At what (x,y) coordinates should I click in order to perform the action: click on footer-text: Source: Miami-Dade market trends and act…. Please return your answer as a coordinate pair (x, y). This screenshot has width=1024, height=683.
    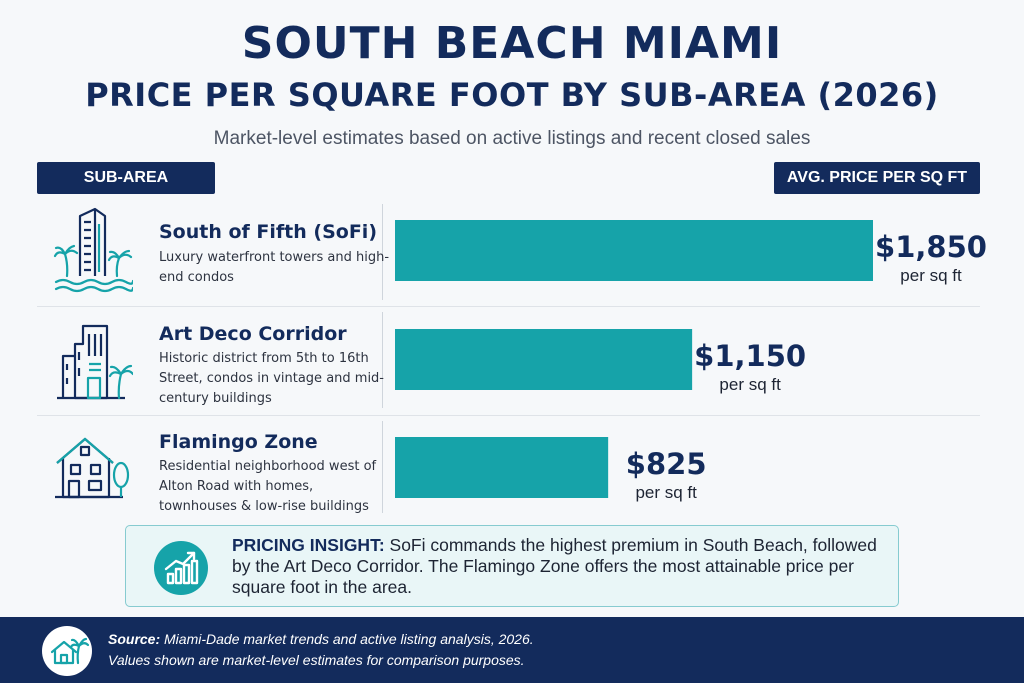
    Looking at the image, I should click on (321, 650).